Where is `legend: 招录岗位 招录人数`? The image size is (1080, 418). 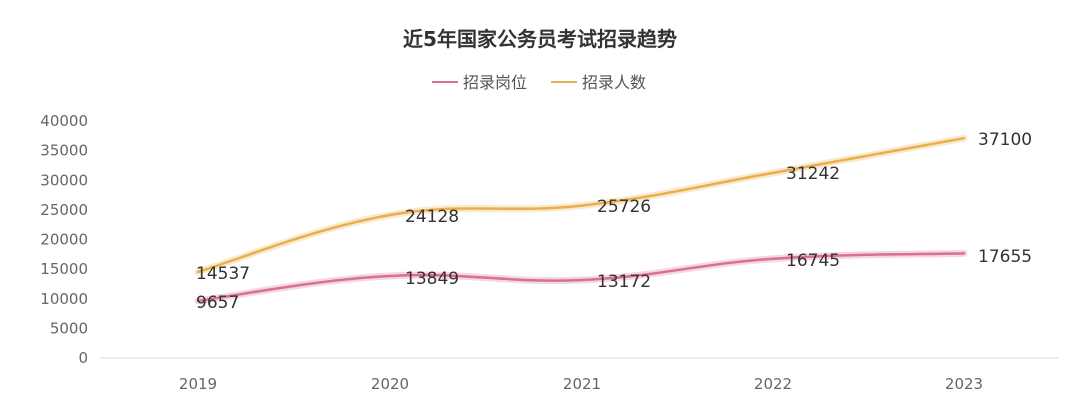 legend: 招录岗位 招录人数 is located at coordinates (539, 82).